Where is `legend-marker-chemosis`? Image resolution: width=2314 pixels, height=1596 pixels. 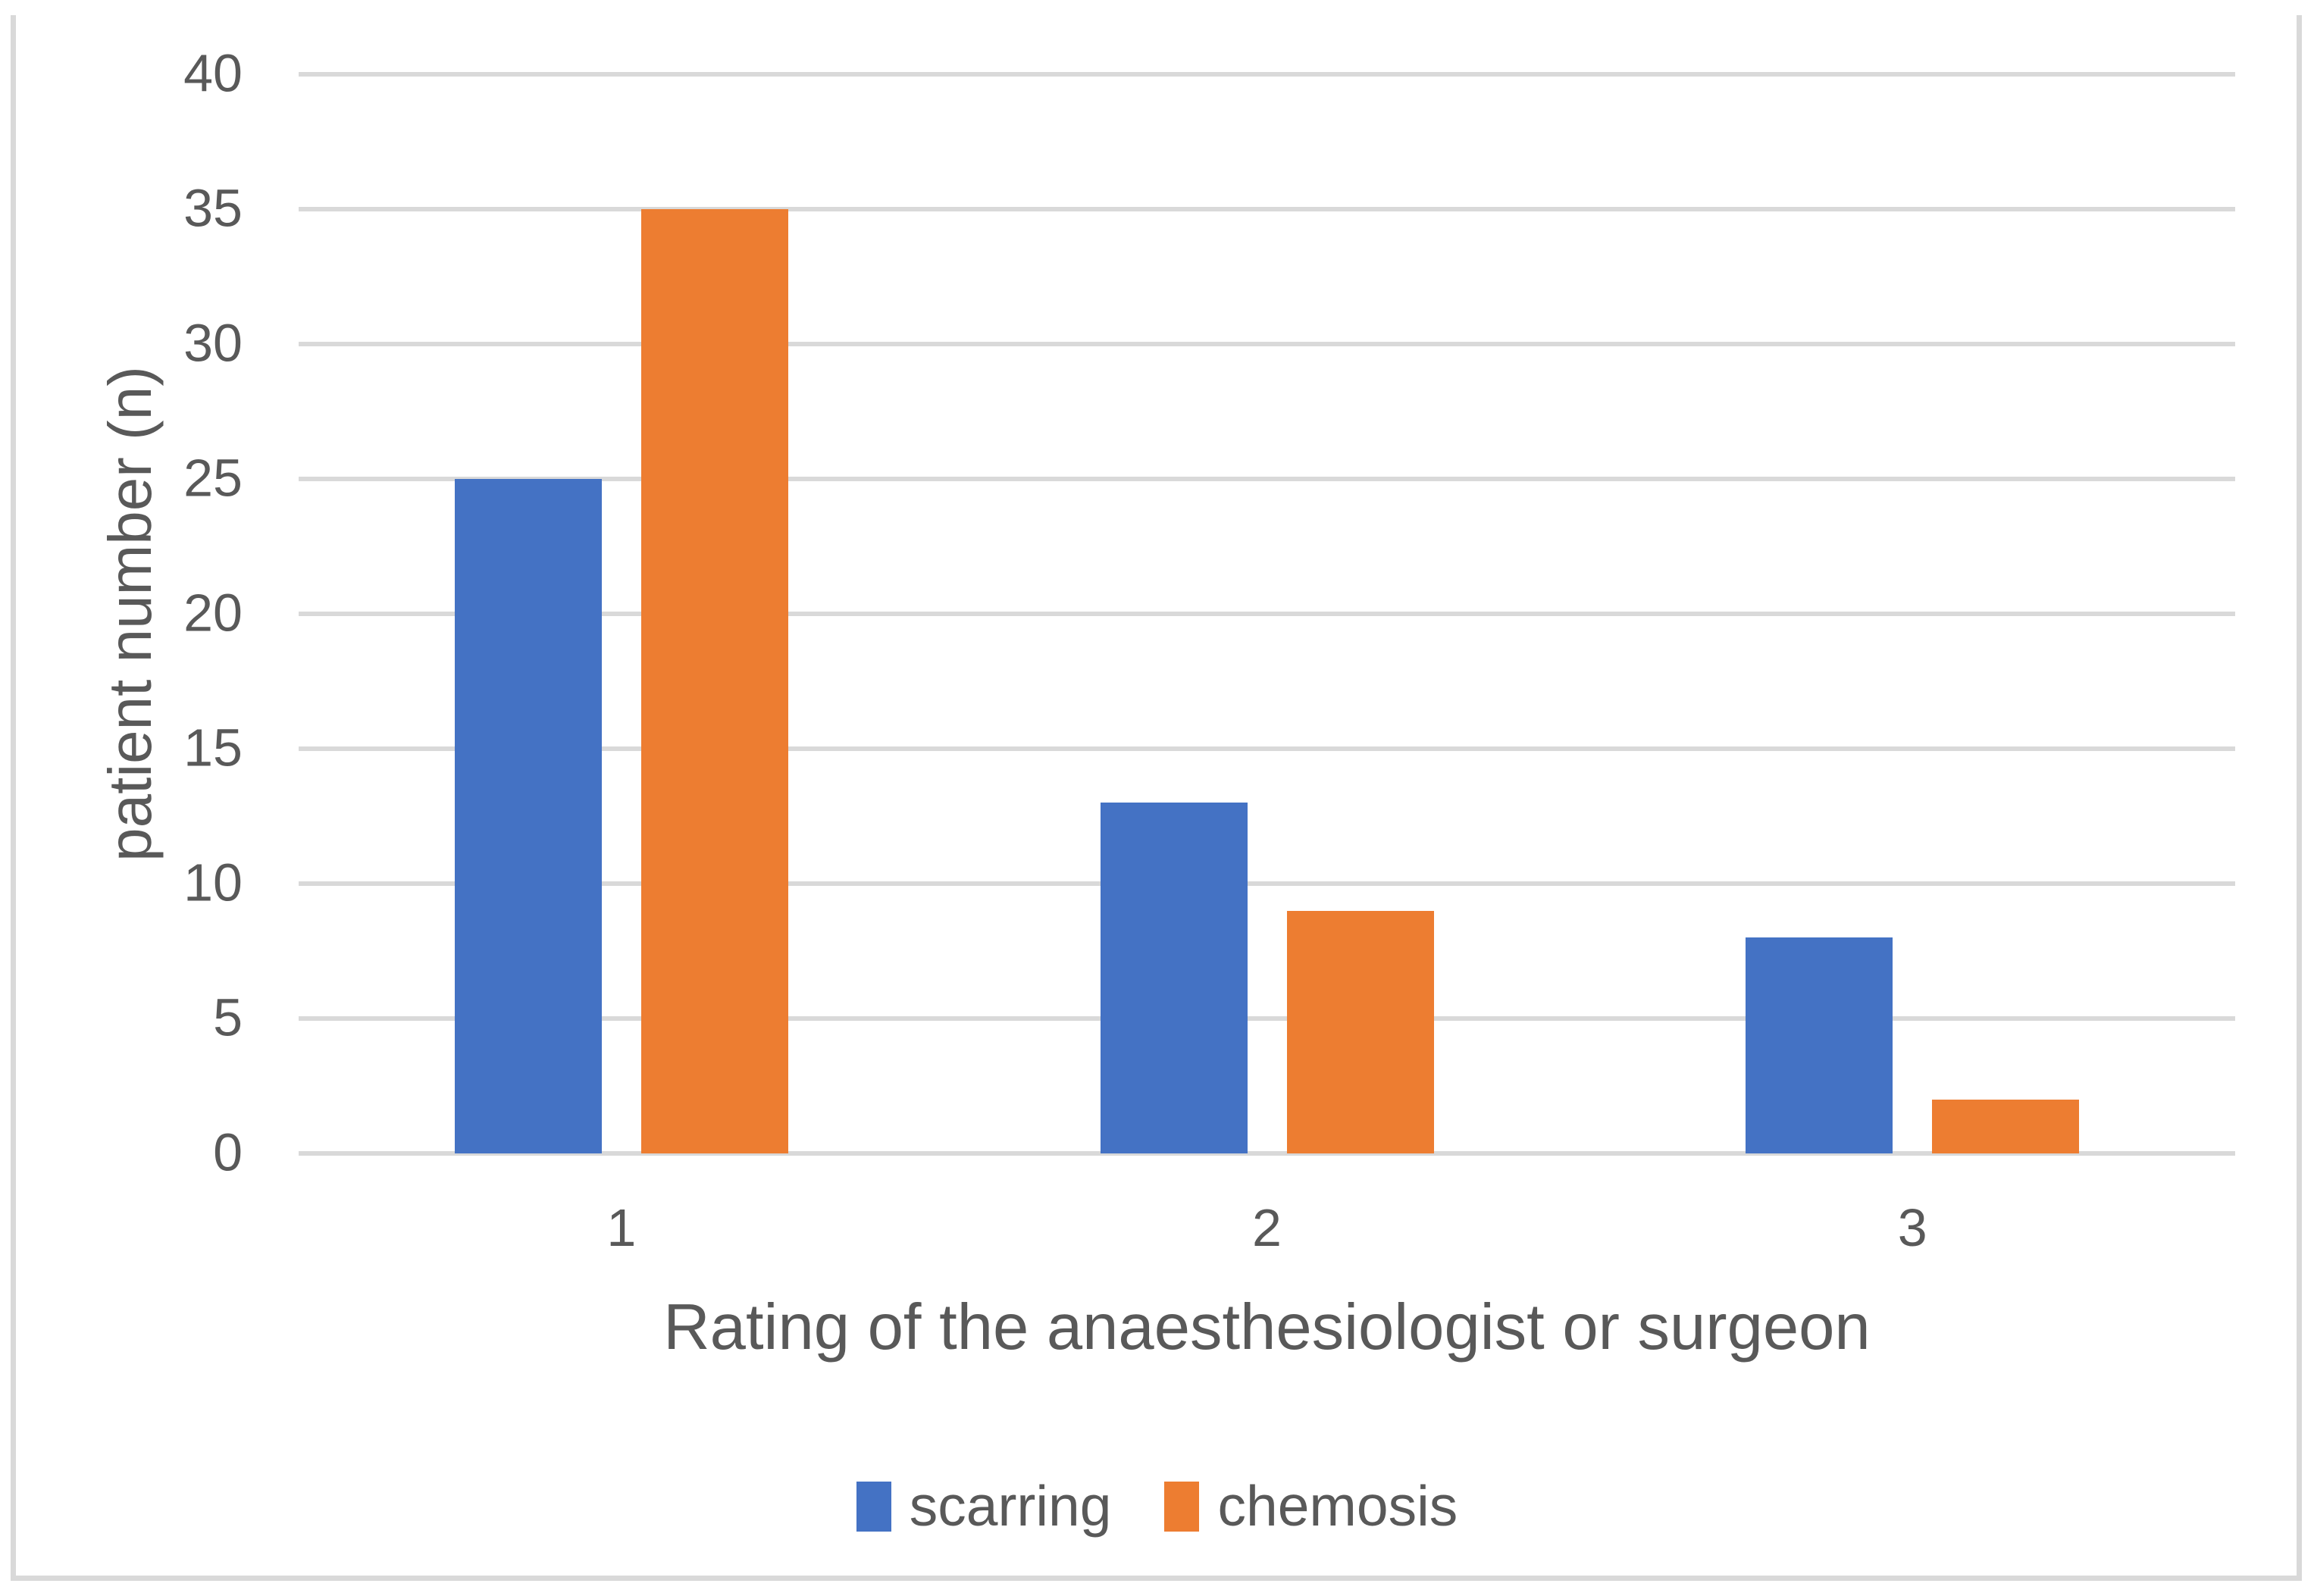
legend-marker-chemosis is located at coordinates (1182, 1506).